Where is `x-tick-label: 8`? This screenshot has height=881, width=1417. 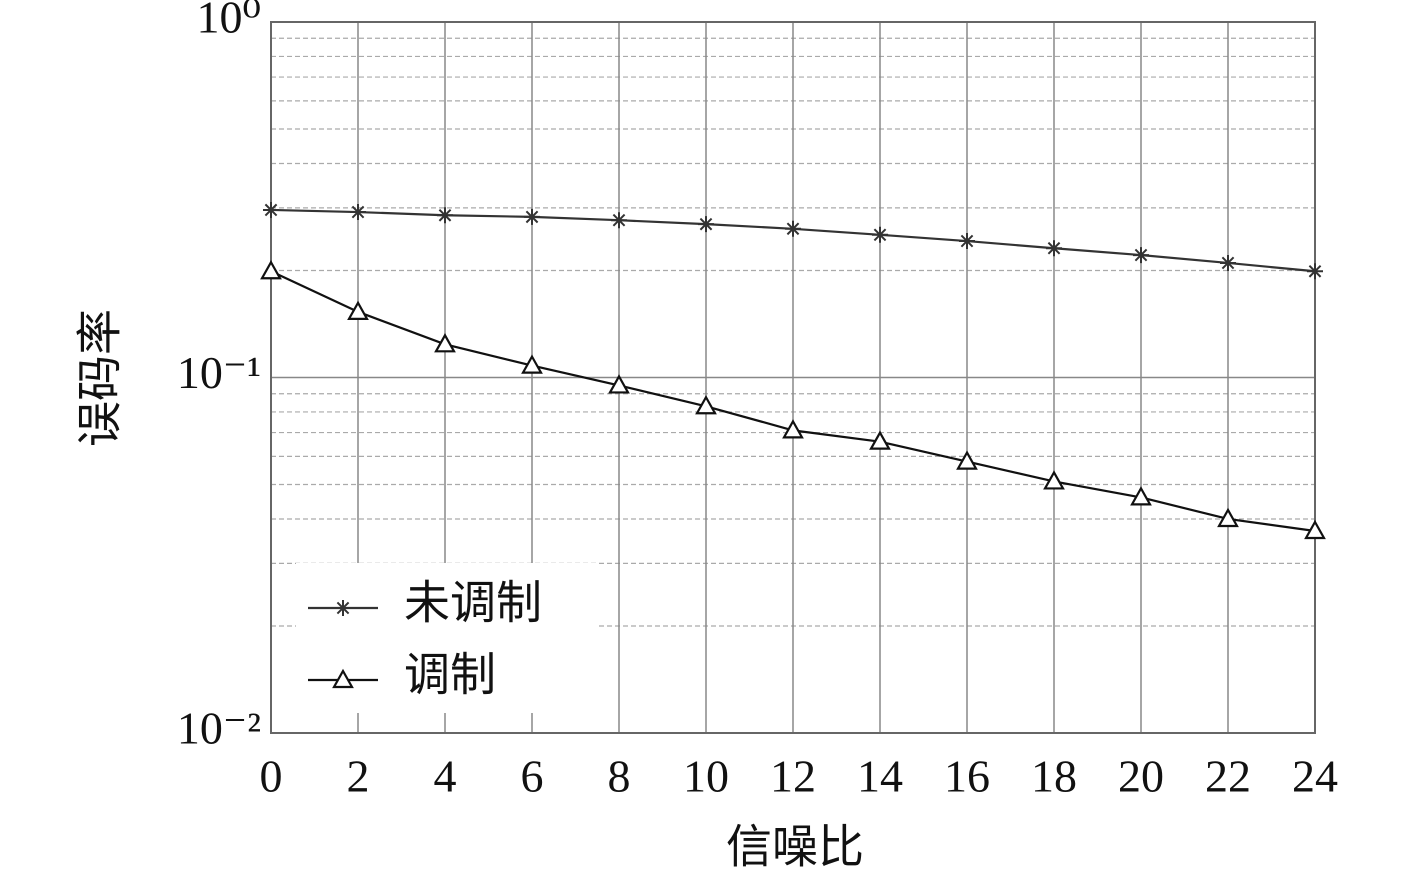 x-tick-label: 8 is located at coordinates (619, 776).